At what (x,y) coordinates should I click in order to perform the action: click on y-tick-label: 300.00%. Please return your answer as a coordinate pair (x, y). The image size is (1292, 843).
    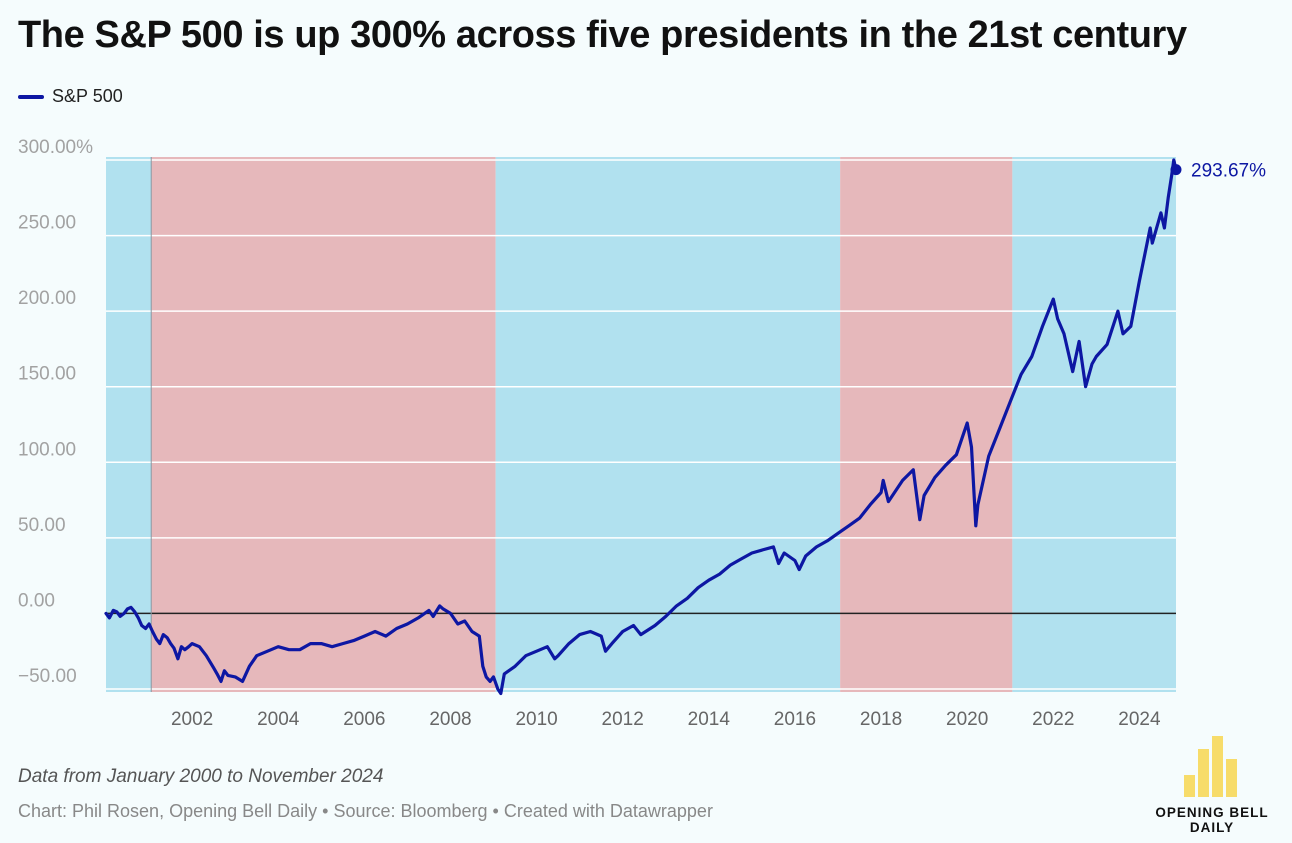
    Looking at the image, I should click on (55, 147).